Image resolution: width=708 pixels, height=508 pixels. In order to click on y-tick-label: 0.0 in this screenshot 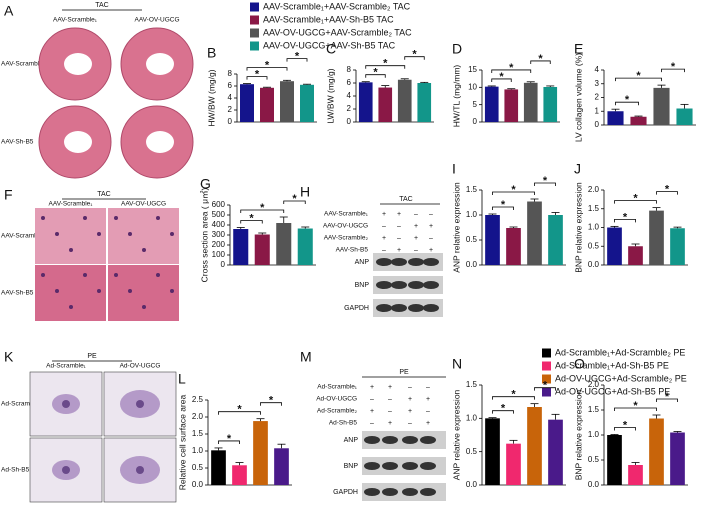, I will do `click(594, 264)`.